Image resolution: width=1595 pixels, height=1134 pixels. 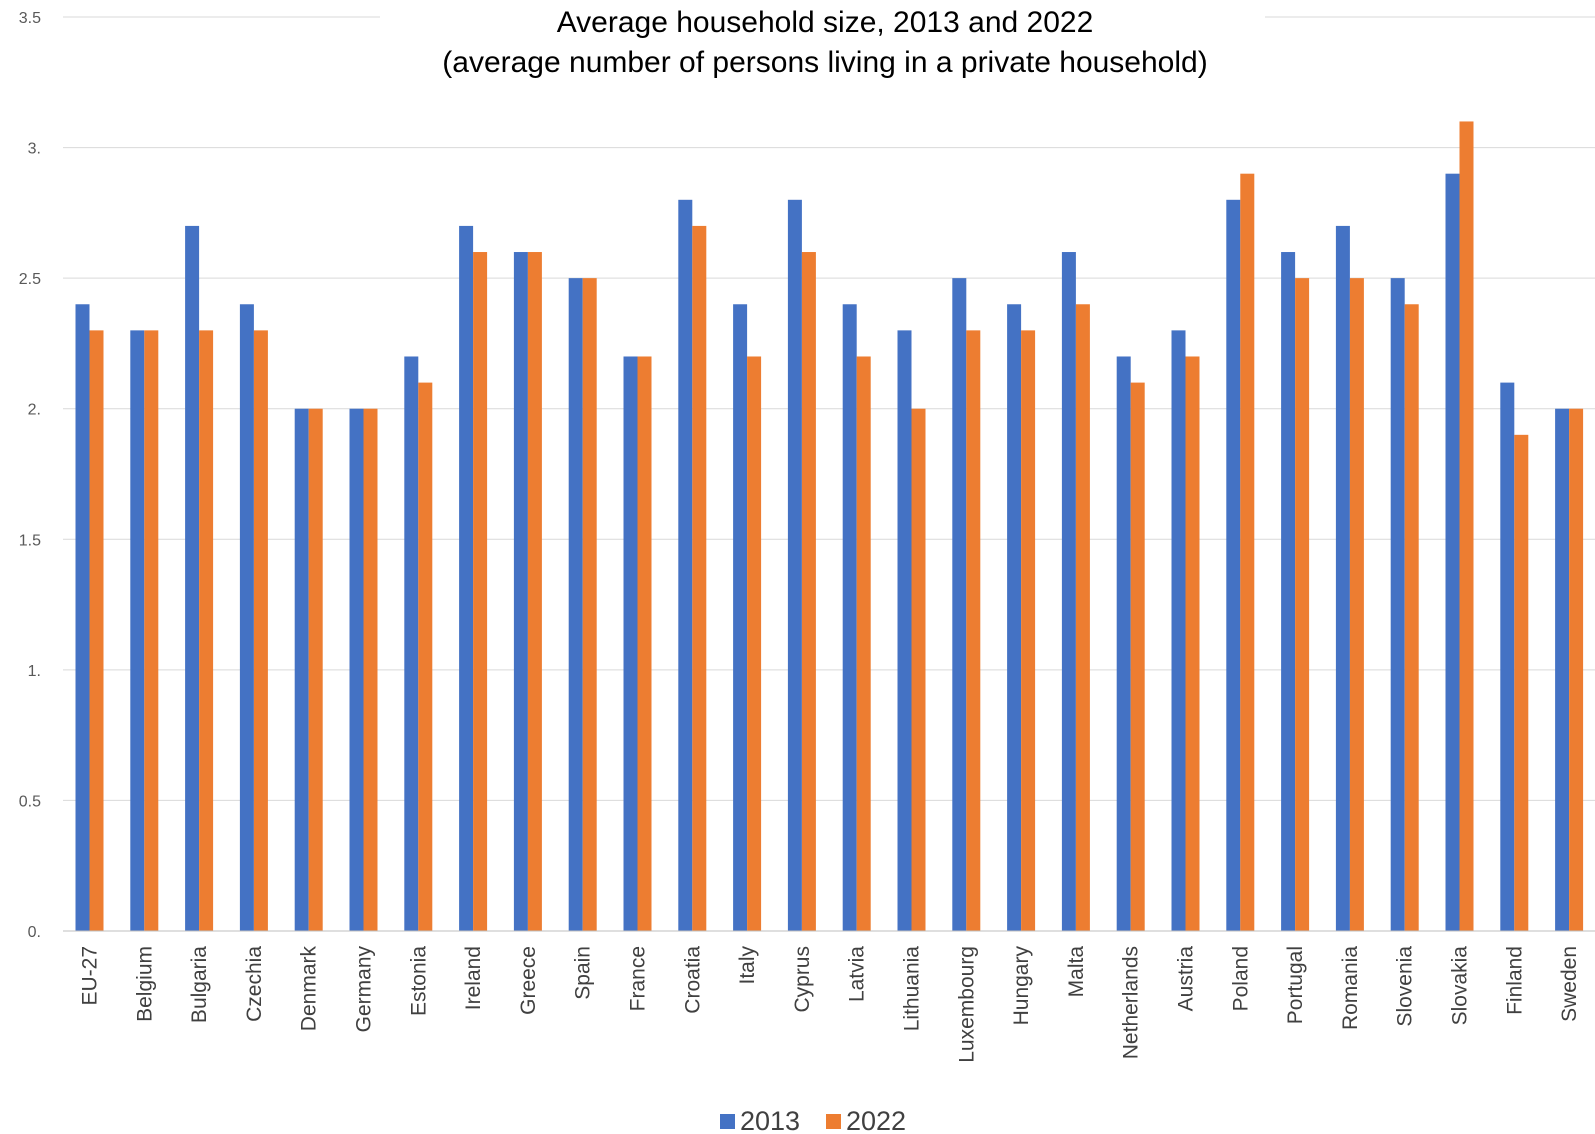 What do you see at coordinates (370, 669) in the screenshot?
I see `bar-2022-germany` at bounding box center [370, 669].